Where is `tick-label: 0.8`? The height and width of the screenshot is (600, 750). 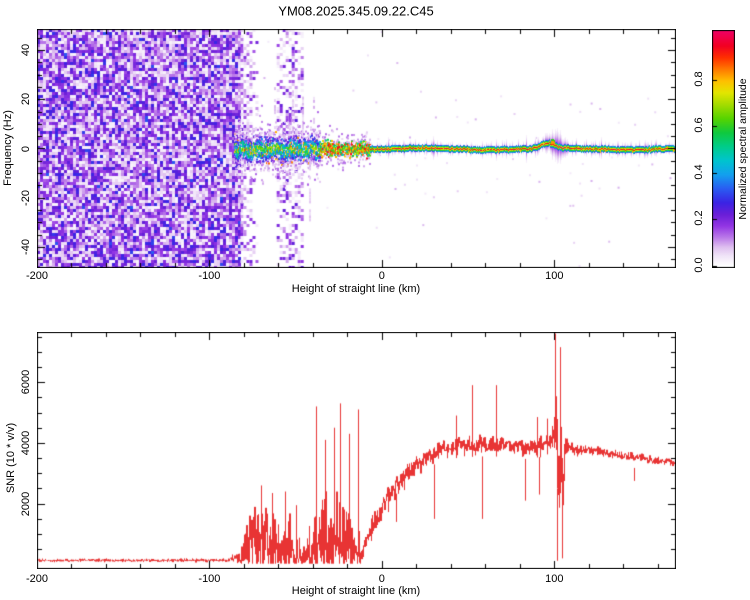
tick-label: 0.8 is located at coordinates (699, 78).